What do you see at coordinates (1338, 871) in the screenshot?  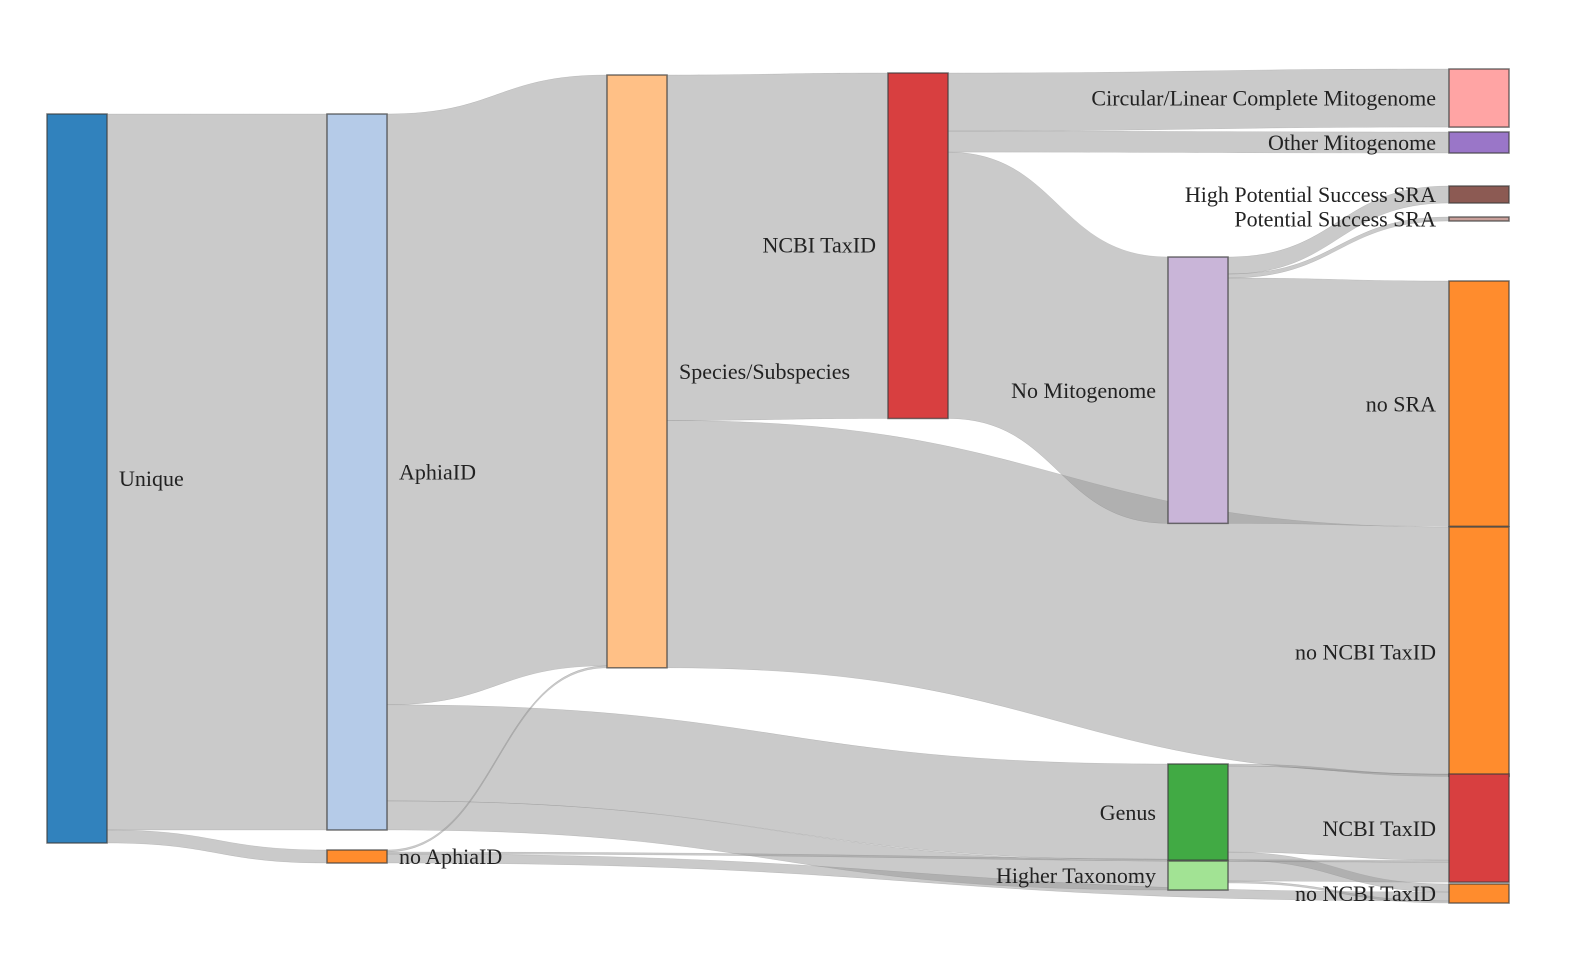 I see `link-higher-to-ncbiR` at bounding box center [1338, 871].